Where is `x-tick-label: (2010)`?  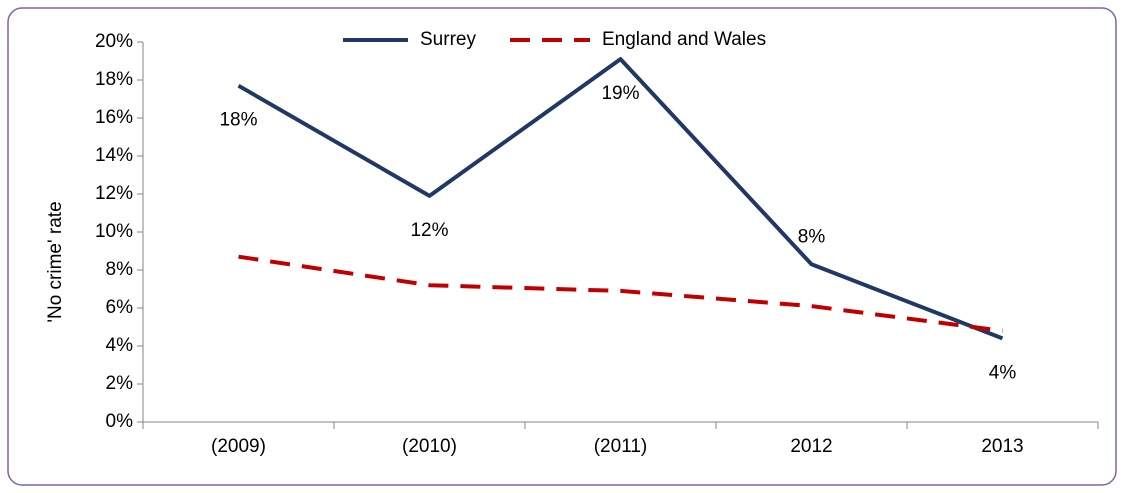
x-tick-label: (2010) is located at coordinates (429, 446).